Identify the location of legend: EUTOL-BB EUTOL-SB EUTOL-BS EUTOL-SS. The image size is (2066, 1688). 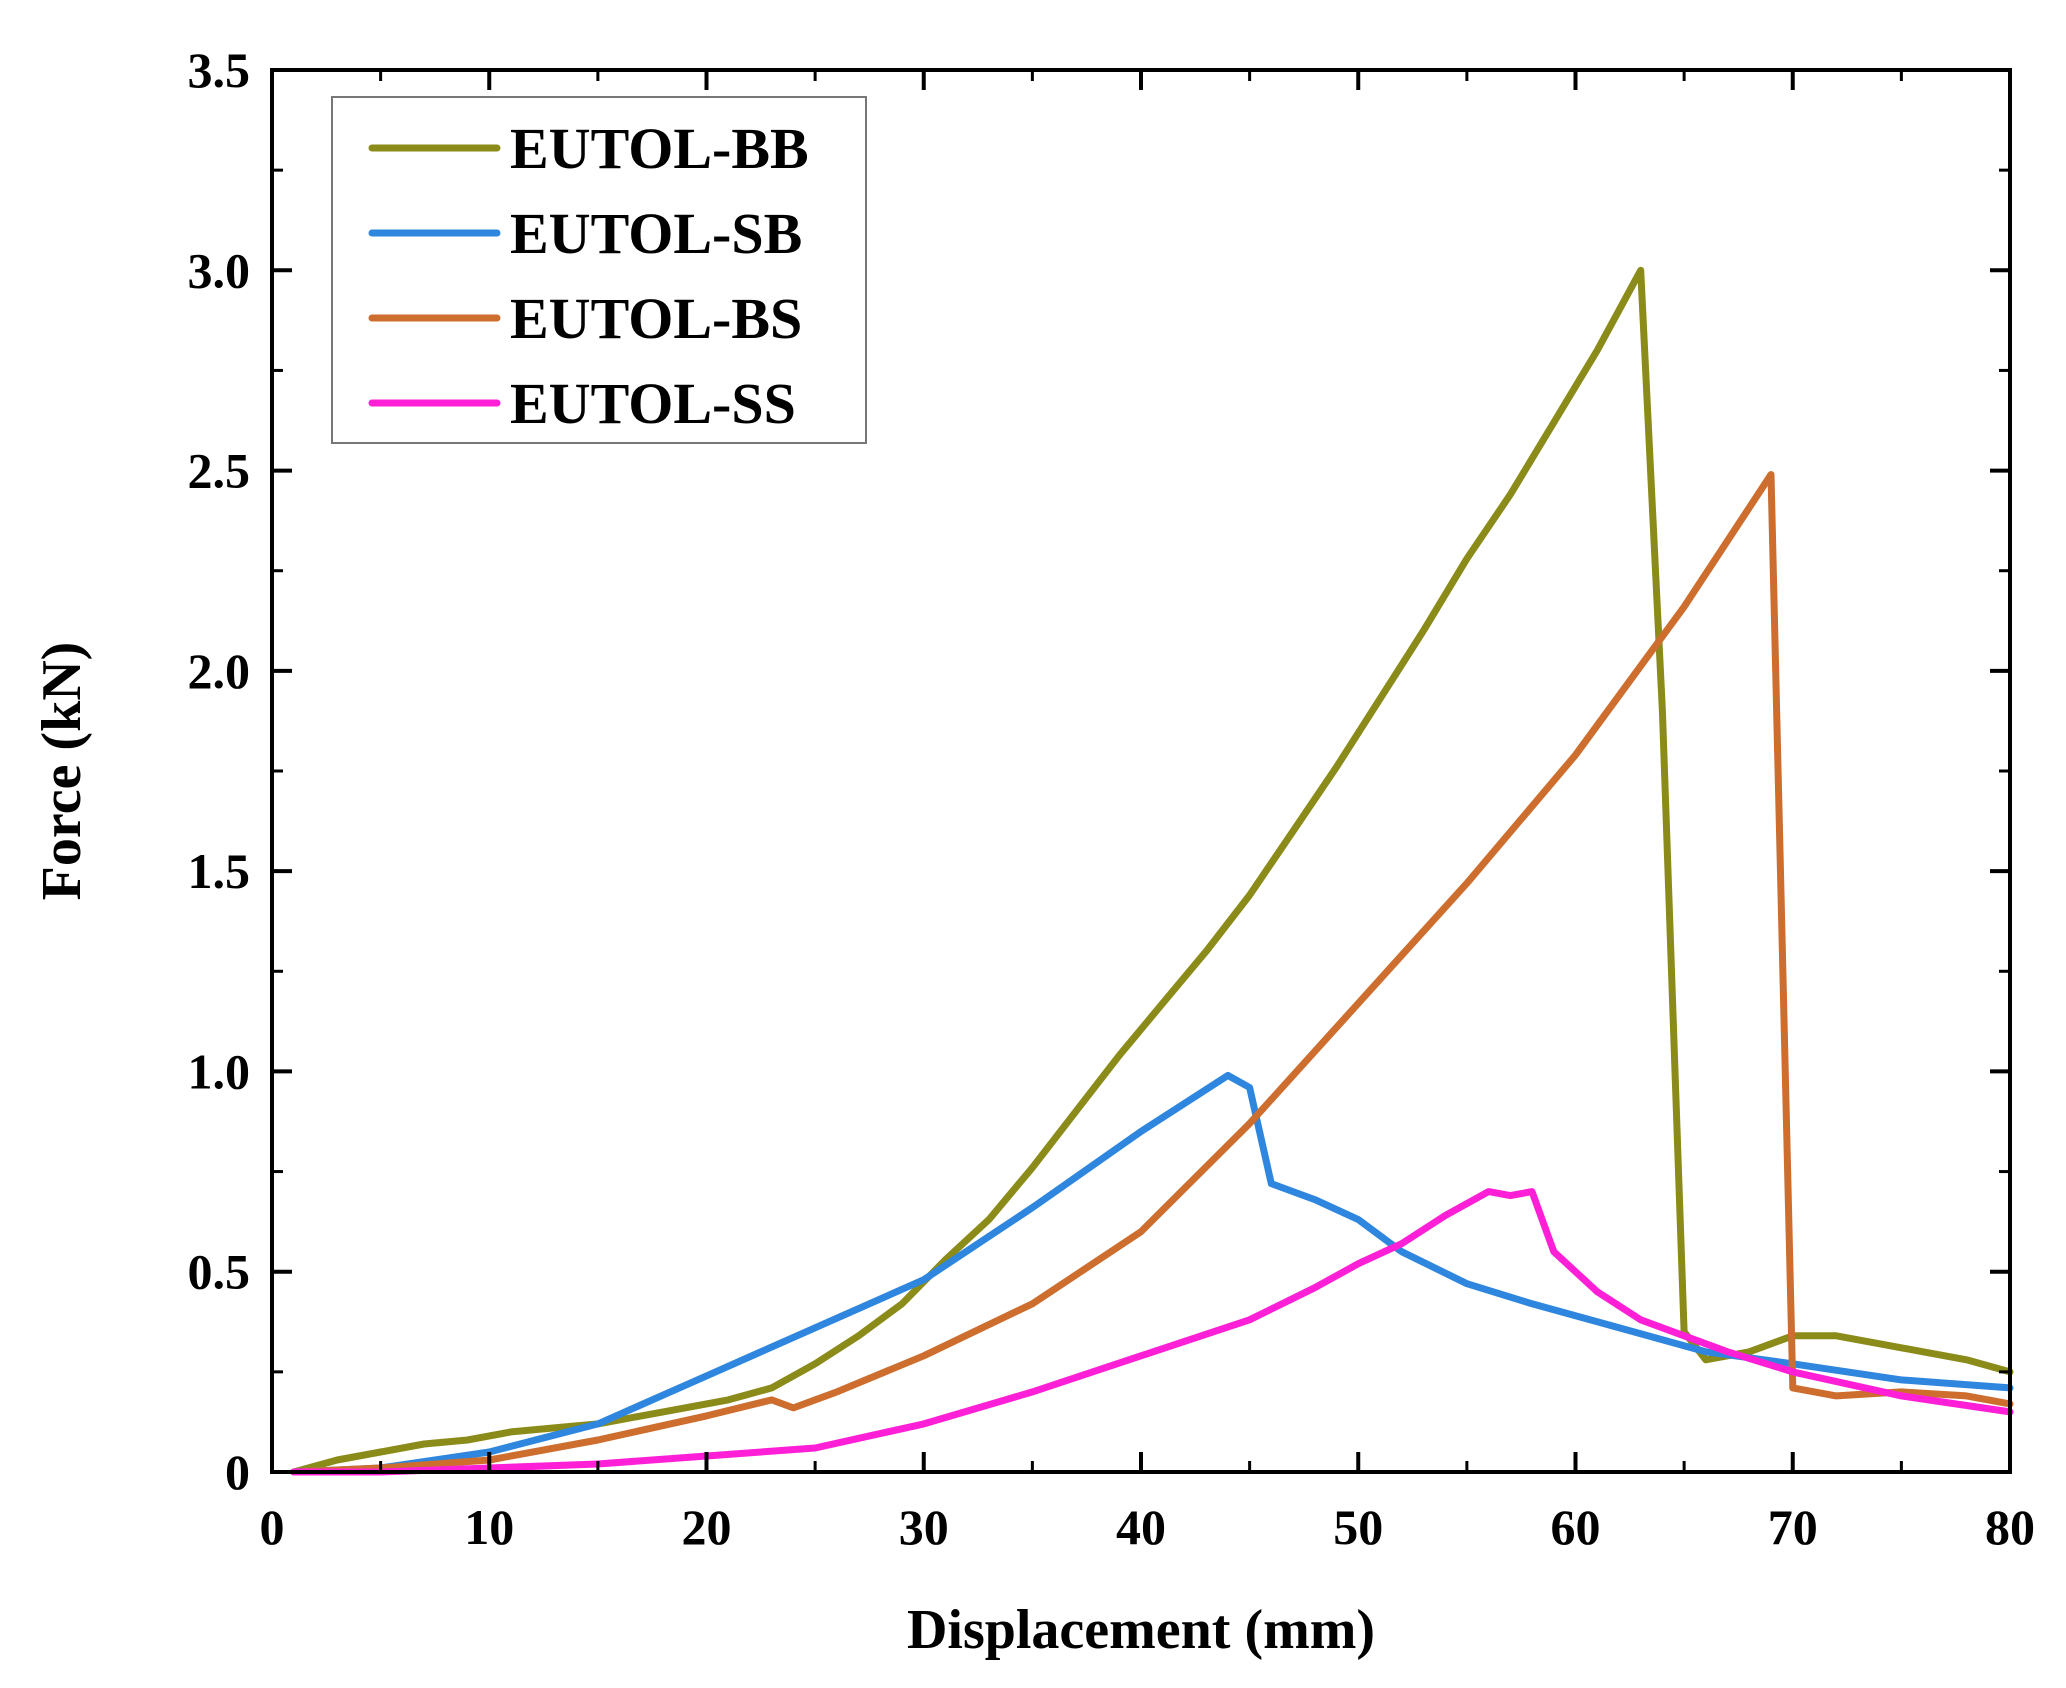
(599, 270).